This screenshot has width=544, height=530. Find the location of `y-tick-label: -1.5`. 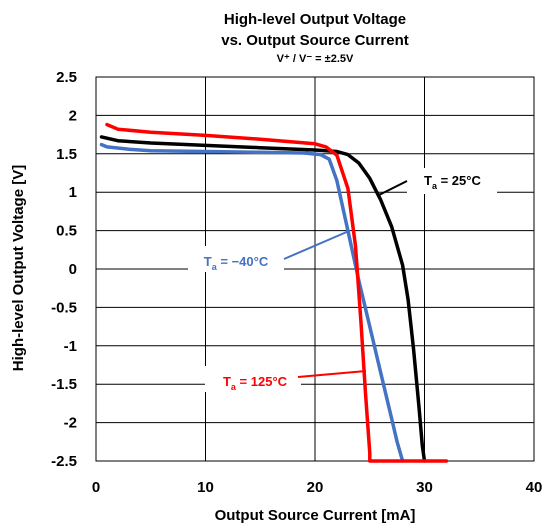

y-tick-label: -1.5 is located at coordinates (64, 384).